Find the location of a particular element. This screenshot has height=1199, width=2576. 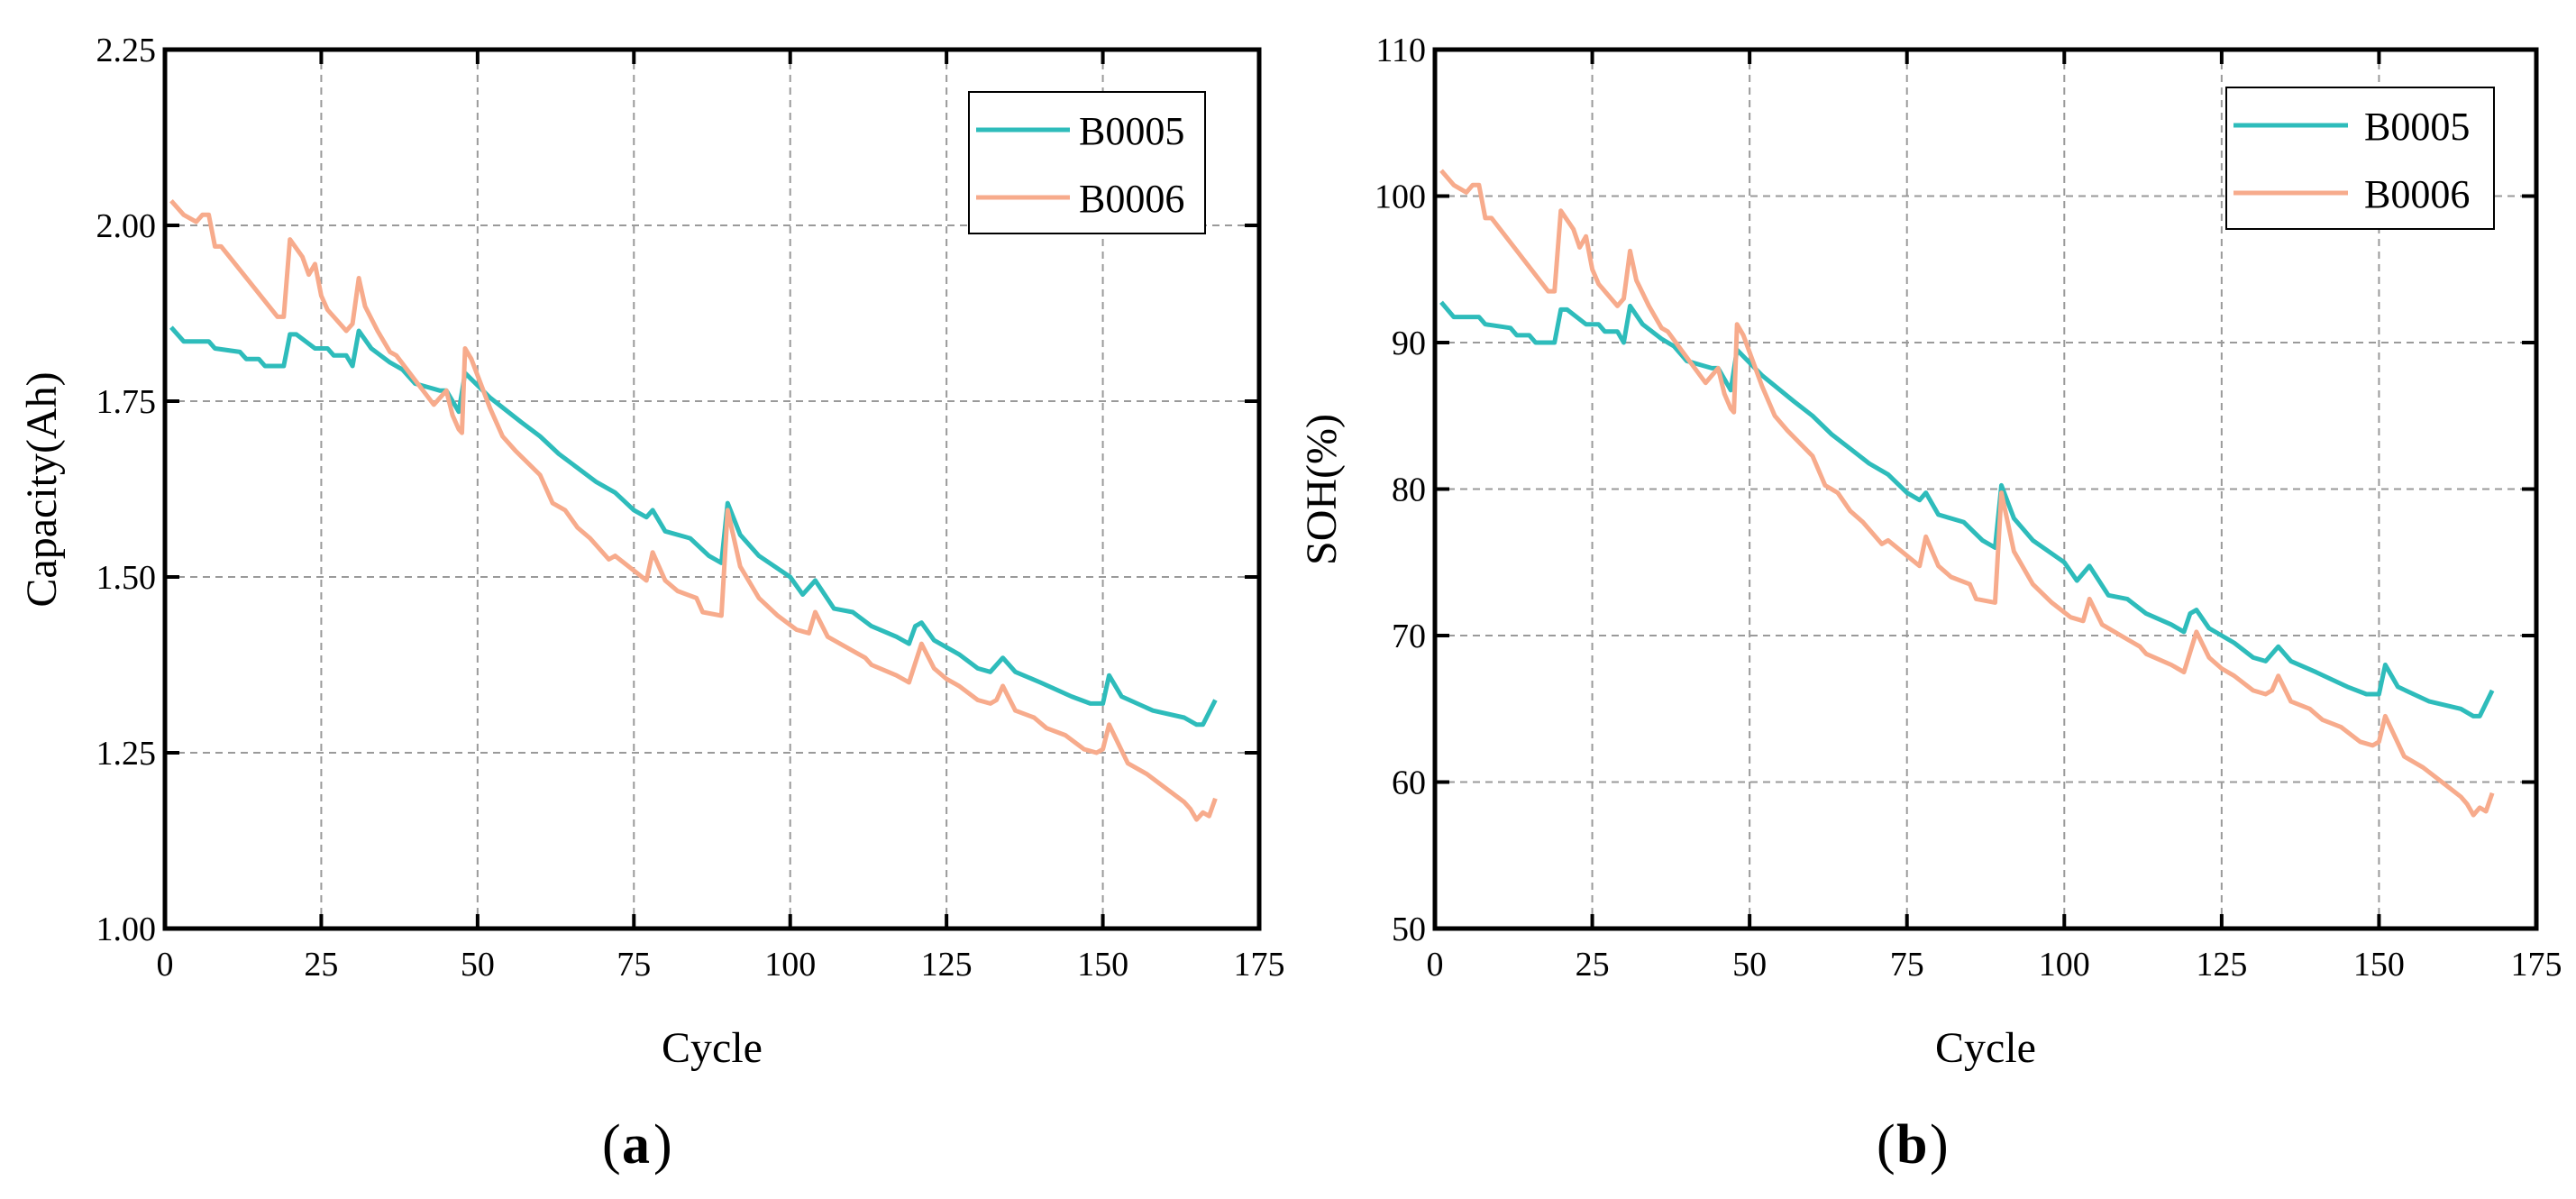

y-tick-label: 1.25 is located at coordinates (126, 754).